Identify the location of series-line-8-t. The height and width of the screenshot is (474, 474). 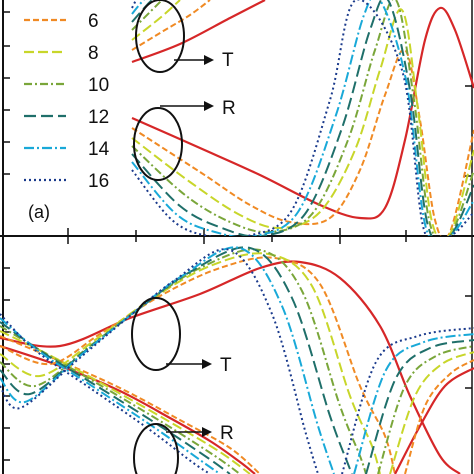
(156, 20).